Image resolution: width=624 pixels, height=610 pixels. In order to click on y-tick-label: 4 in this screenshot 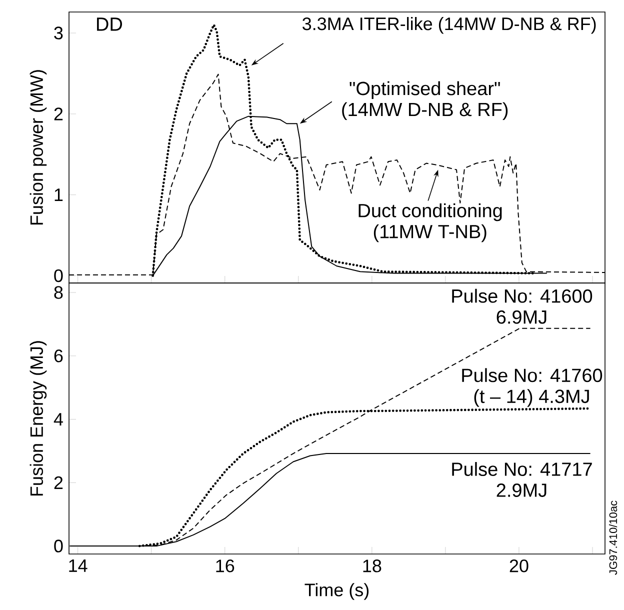, I will do `click(58, 419)`.